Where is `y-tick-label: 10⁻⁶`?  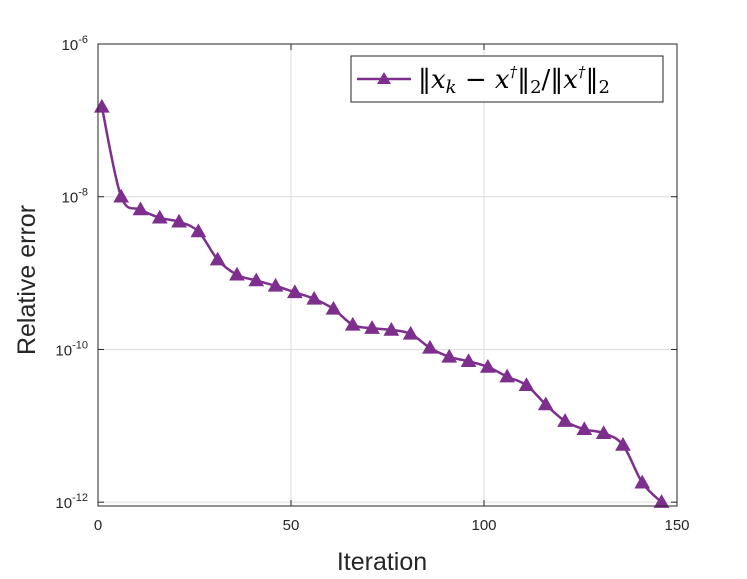
y-tick-label: 10⁻⁶ is located at coordinates (75, 44).